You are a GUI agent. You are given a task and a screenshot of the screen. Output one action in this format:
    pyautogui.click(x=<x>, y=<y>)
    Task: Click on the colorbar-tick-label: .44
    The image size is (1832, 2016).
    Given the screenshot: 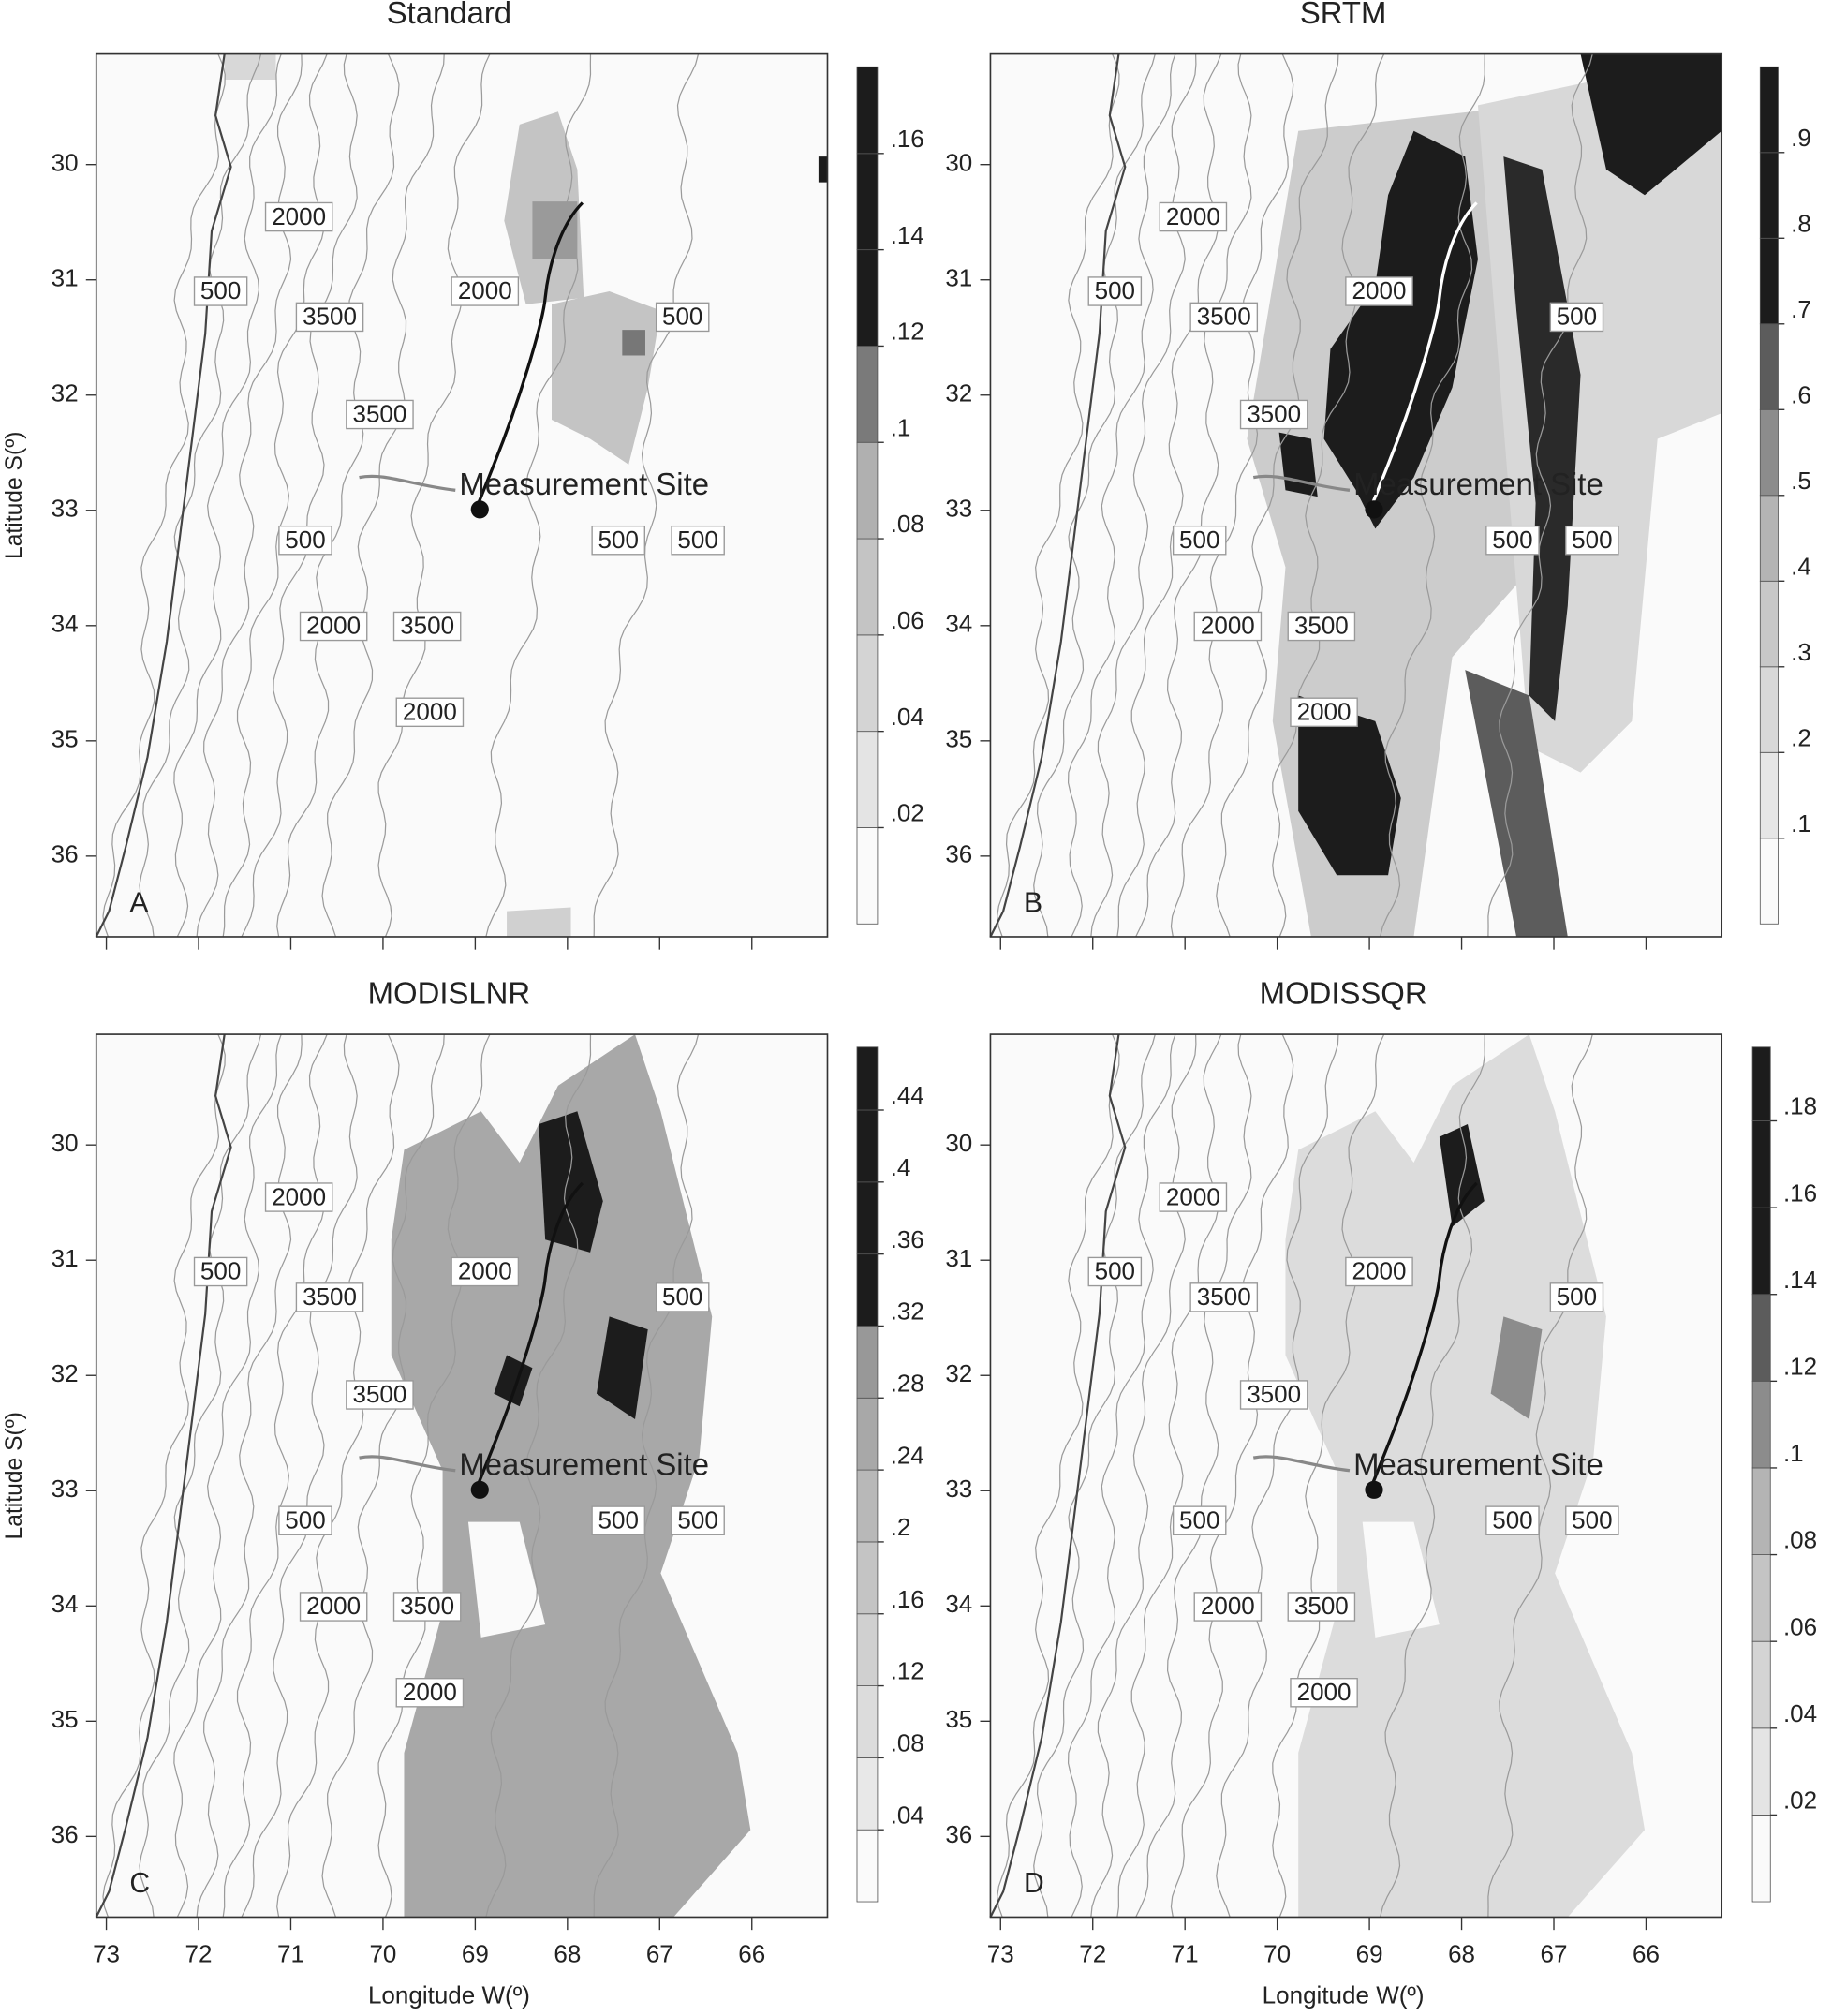 What is the action you would take?
    pyautogui.click(x=907, y=1095)
    